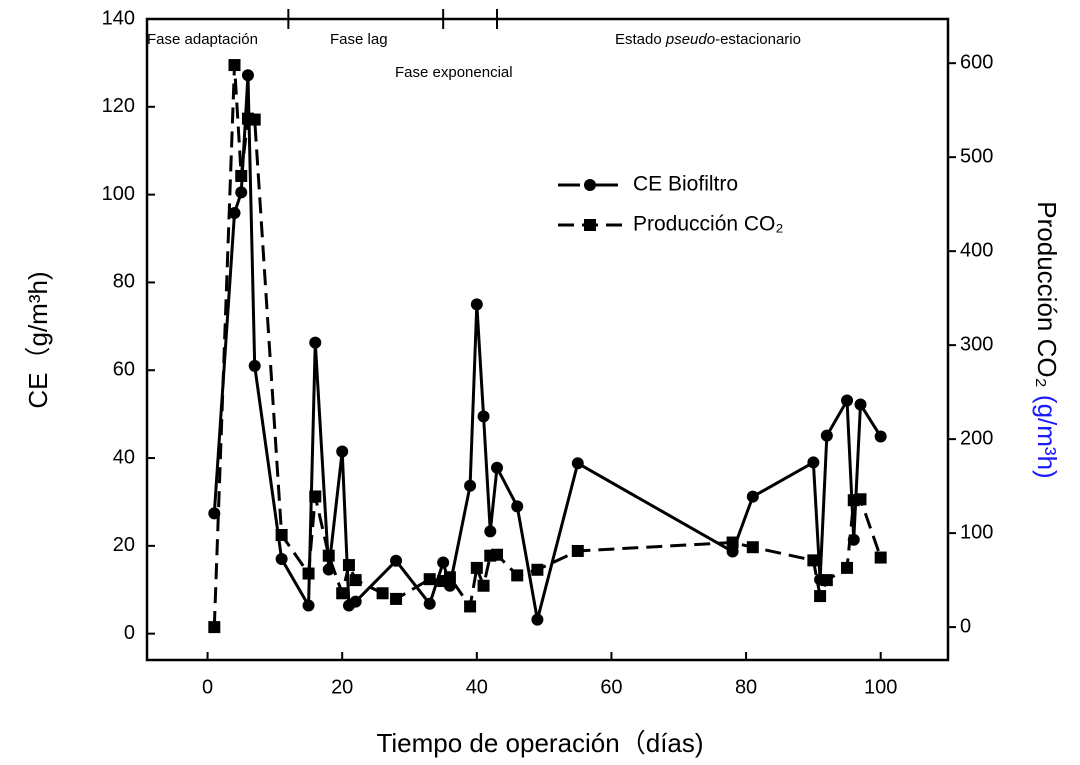 The image size is (1080, 765). I want to click on y-tick-label: 100, so click(118, 194).